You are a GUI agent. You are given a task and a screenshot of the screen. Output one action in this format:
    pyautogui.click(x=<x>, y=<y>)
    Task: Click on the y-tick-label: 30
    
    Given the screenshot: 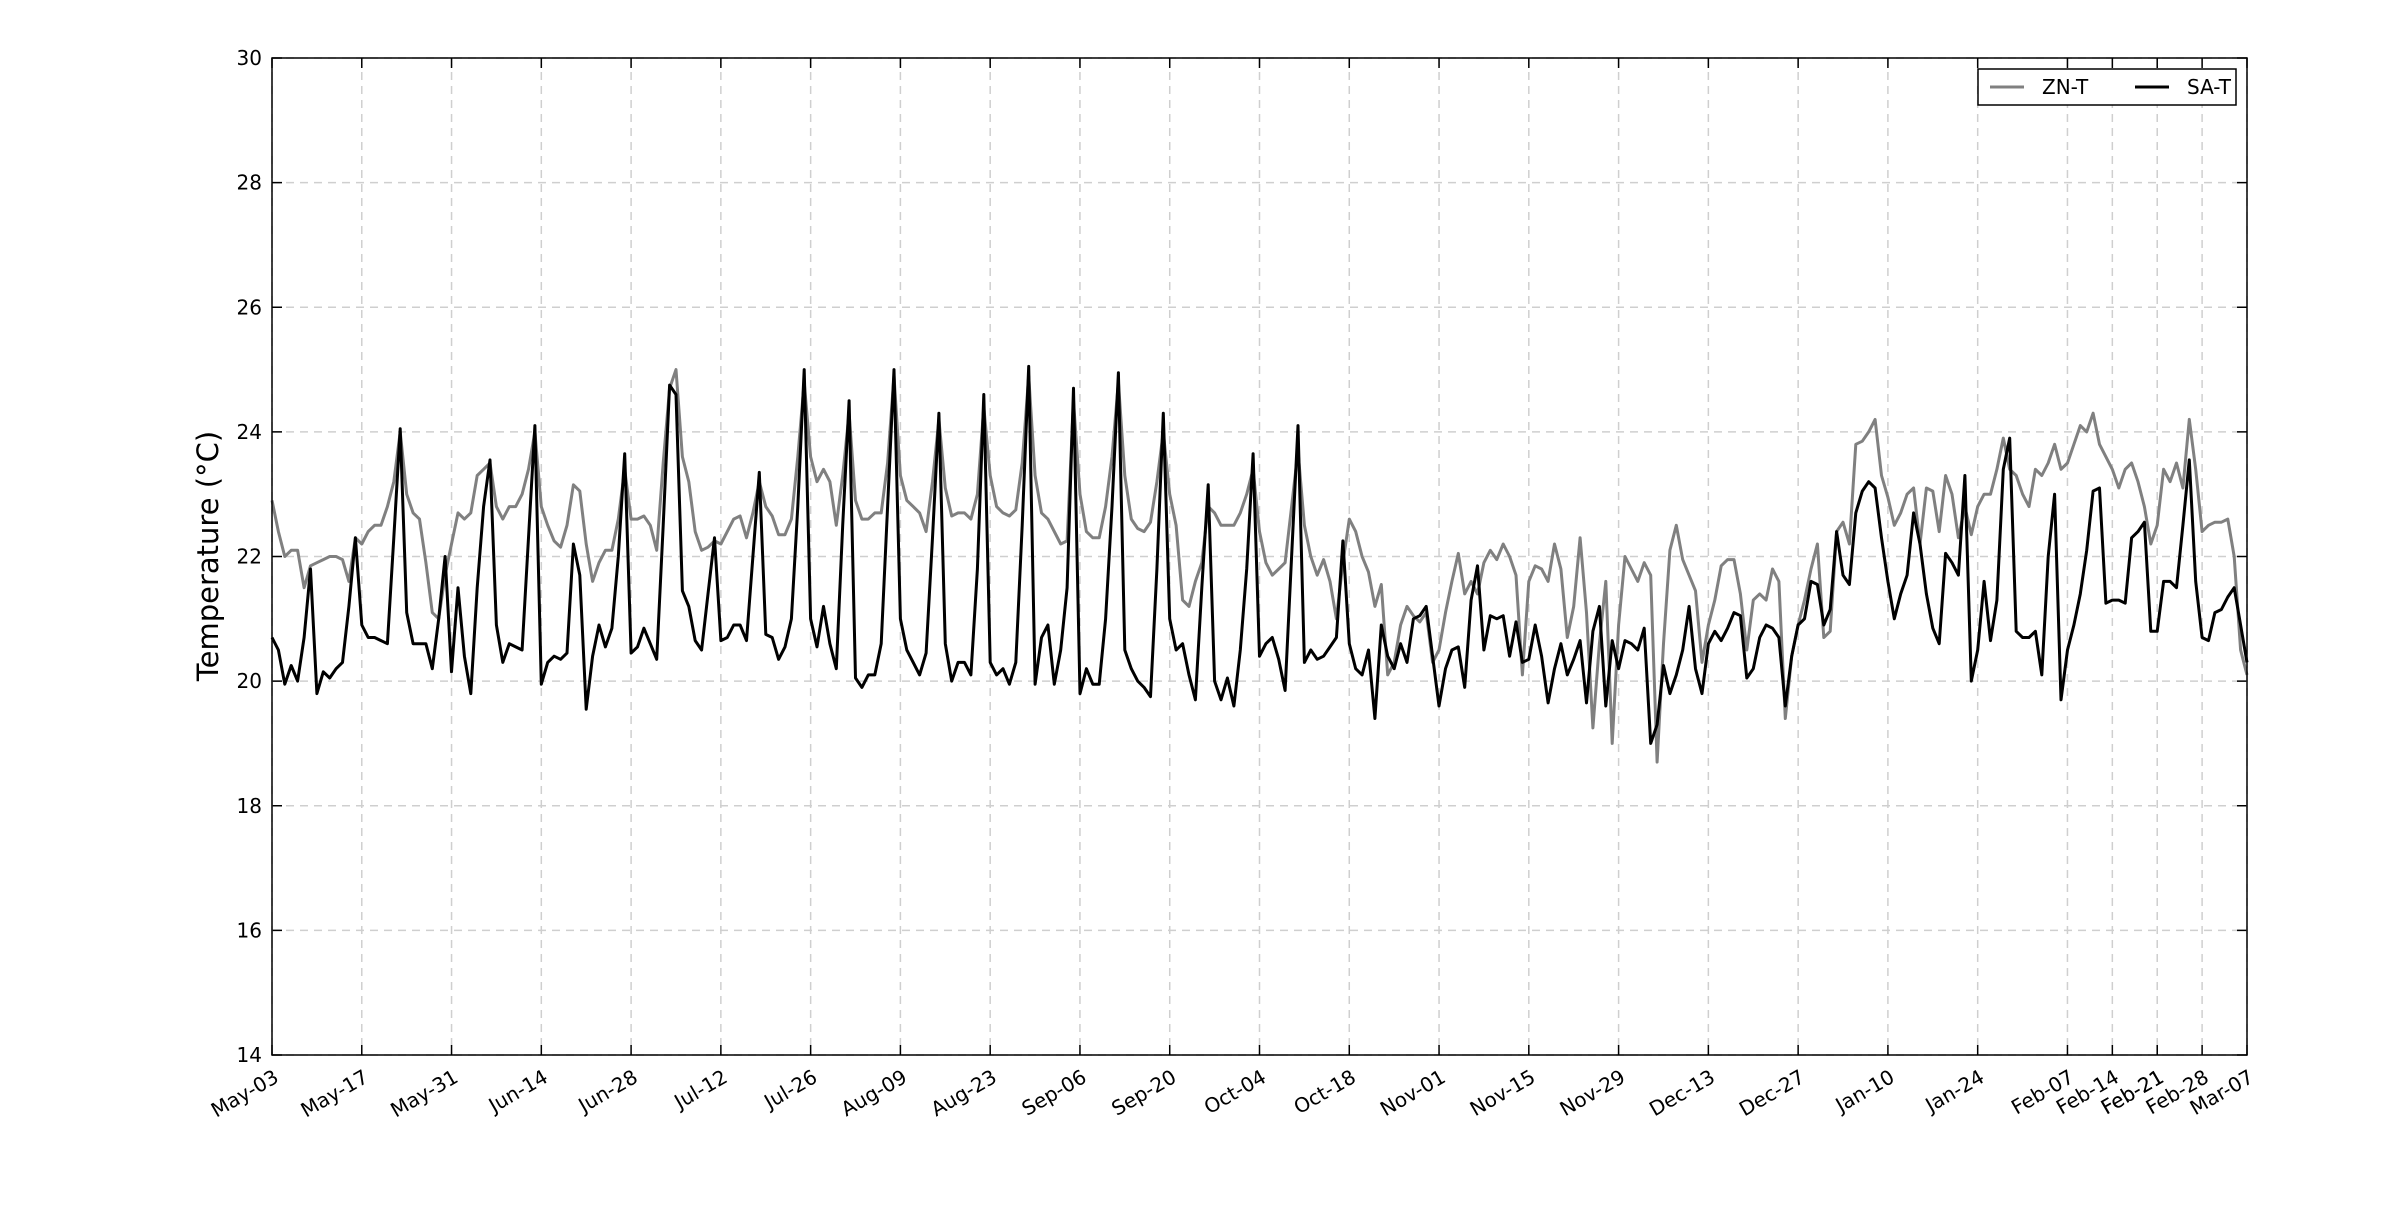 What is the action you would take?
    pyautogui.click(x=249, y=58)
    